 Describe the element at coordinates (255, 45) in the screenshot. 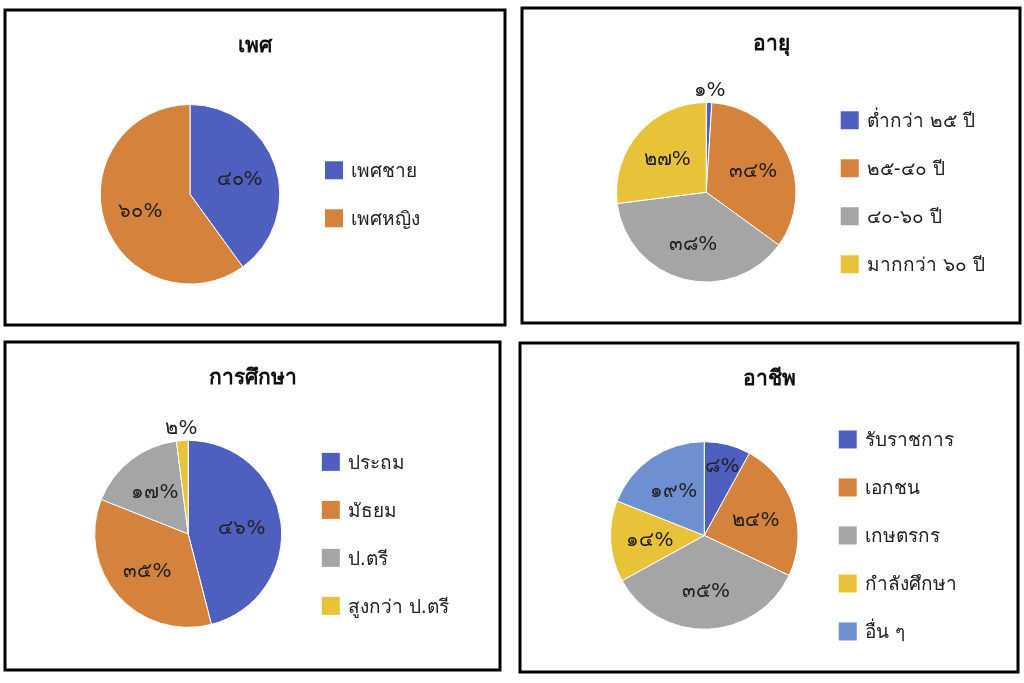

I see `chart-title: เพศ` at that location.